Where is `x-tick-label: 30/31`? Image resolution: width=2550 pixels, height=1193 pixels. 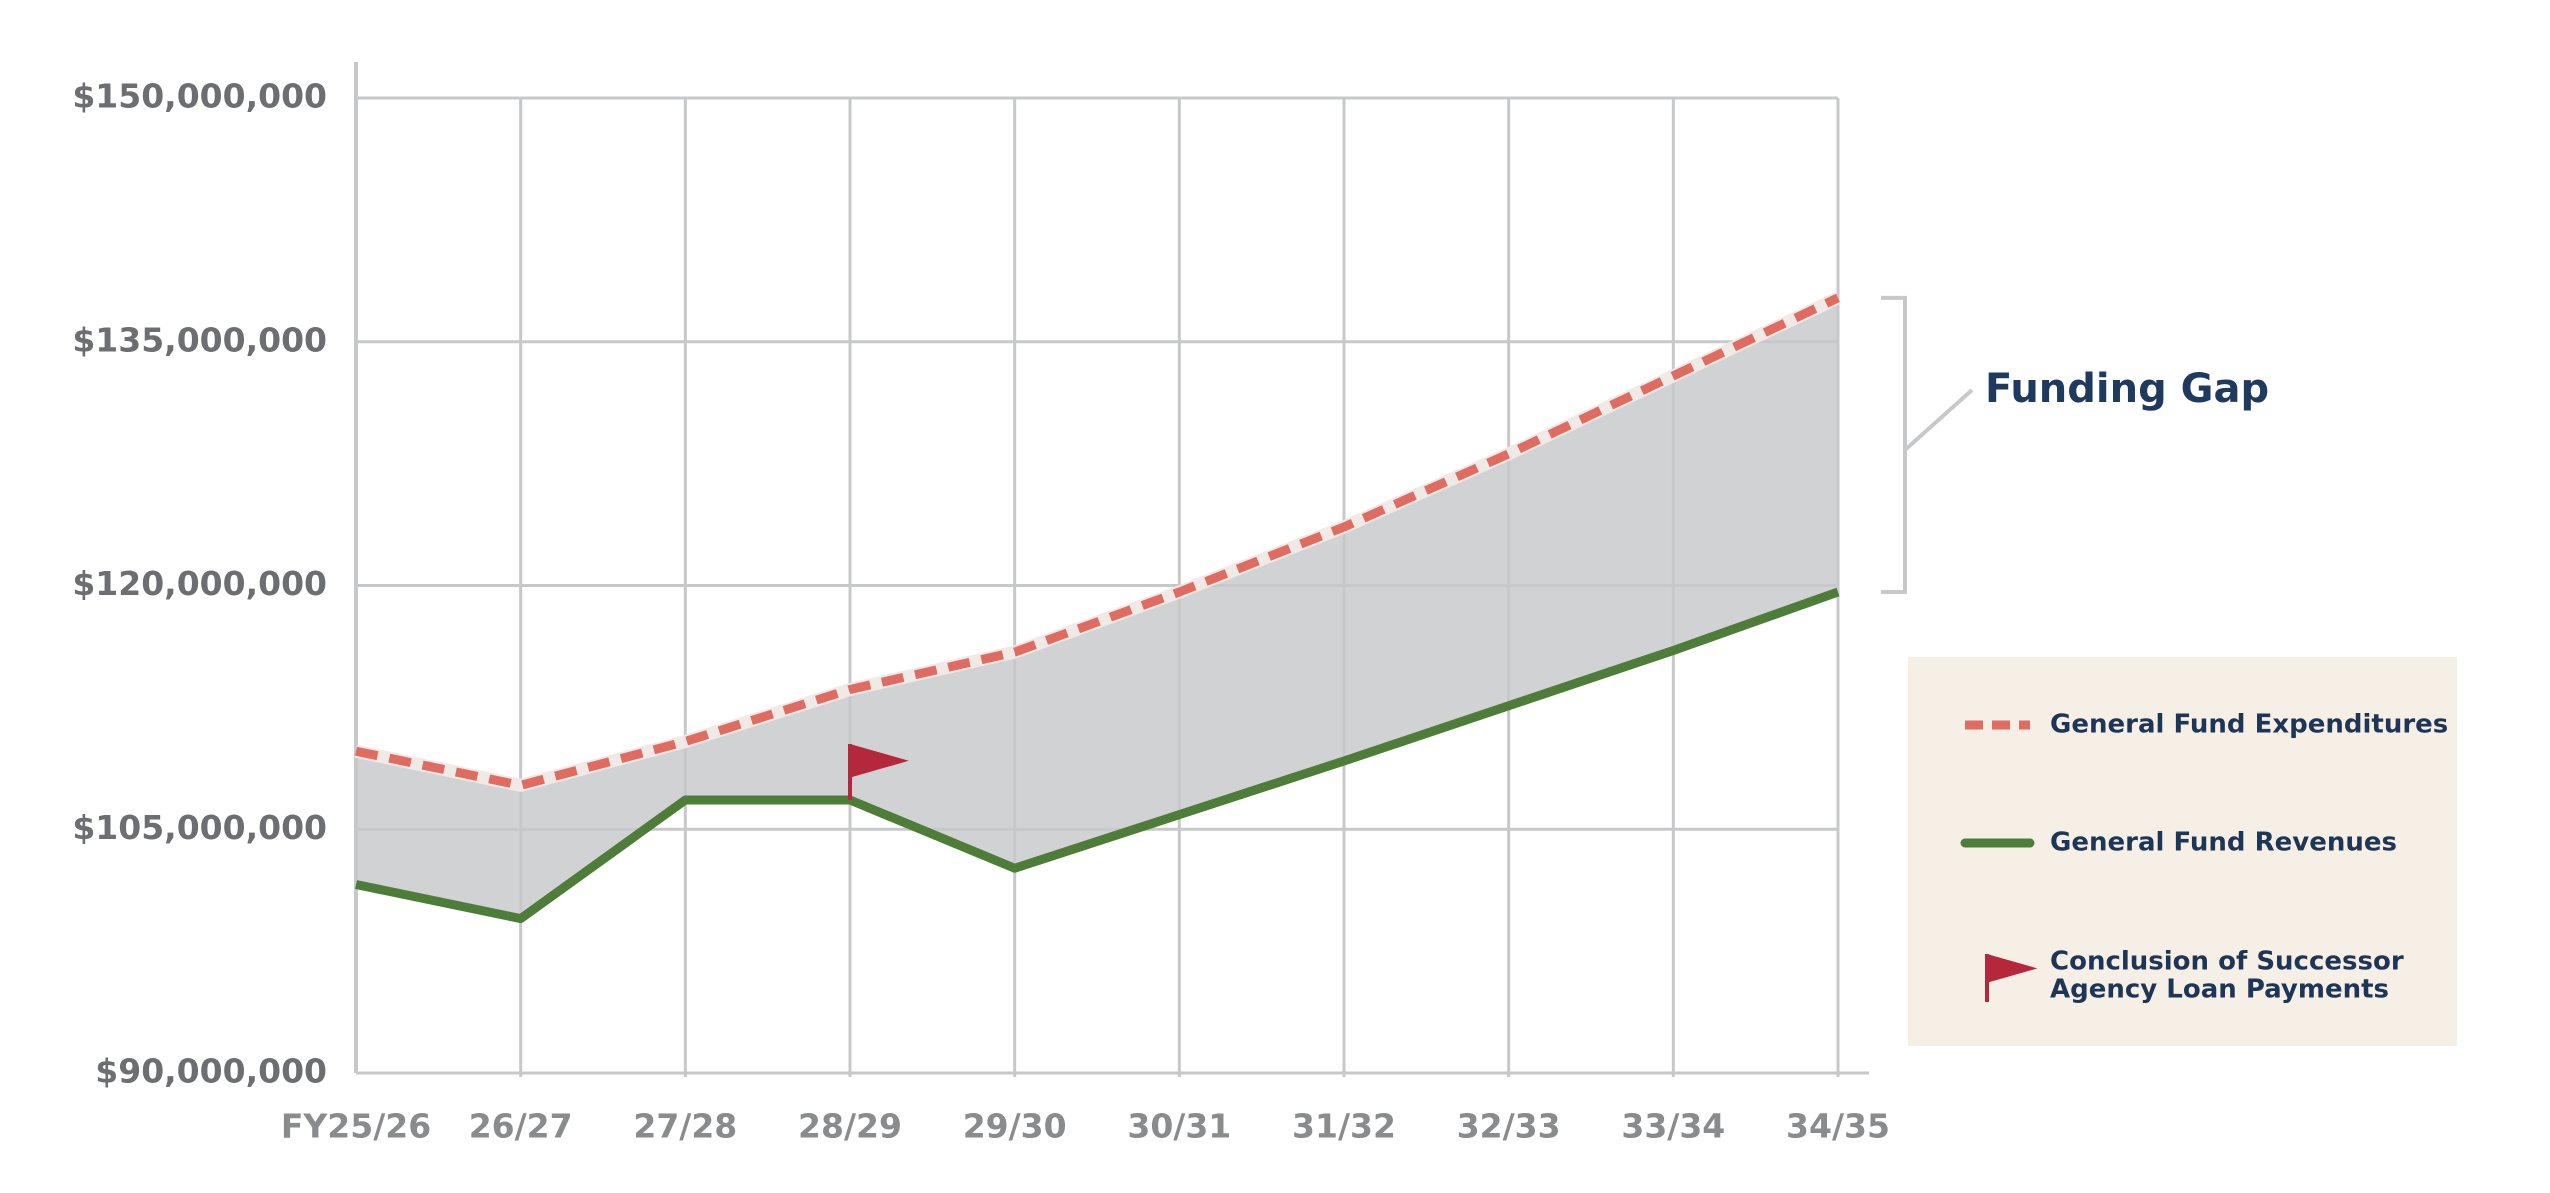 x-tick-label: 30/31 is located at coordinates (1179, 1126).